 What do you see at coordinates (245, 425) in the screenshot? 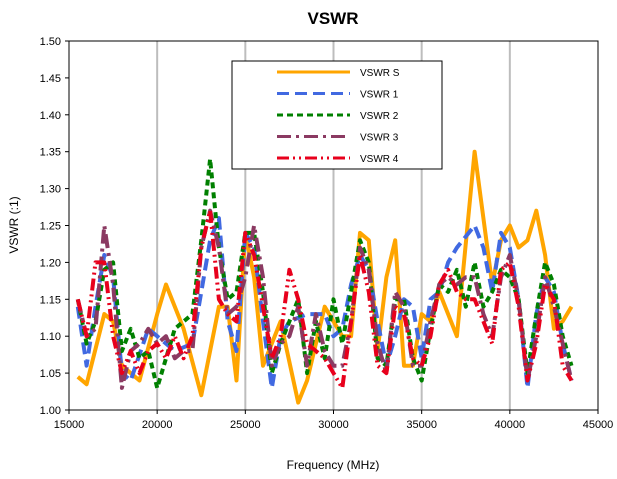
I see `x-tick-label: 25000` at bounding box center [245, 425].